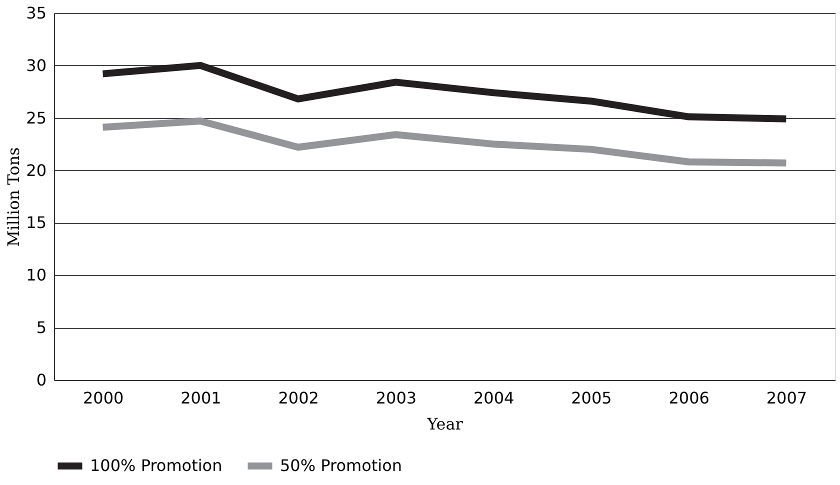 The width and height of the screenshot is (840, 485). Describe the element at coordinates (36, 275) in the screenshot. I see `y-tick-label: 10` at that location.